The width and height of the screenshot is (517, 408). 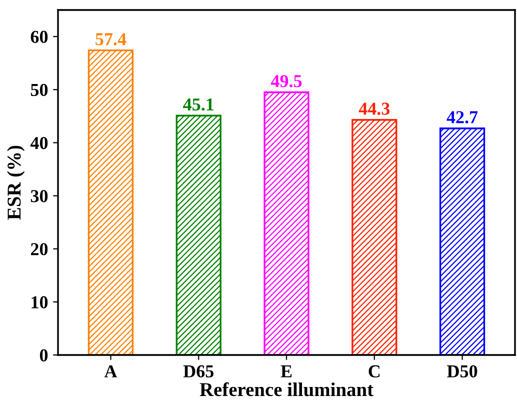 I want to click on data-label: 45.1, so click(x=198, y=104).